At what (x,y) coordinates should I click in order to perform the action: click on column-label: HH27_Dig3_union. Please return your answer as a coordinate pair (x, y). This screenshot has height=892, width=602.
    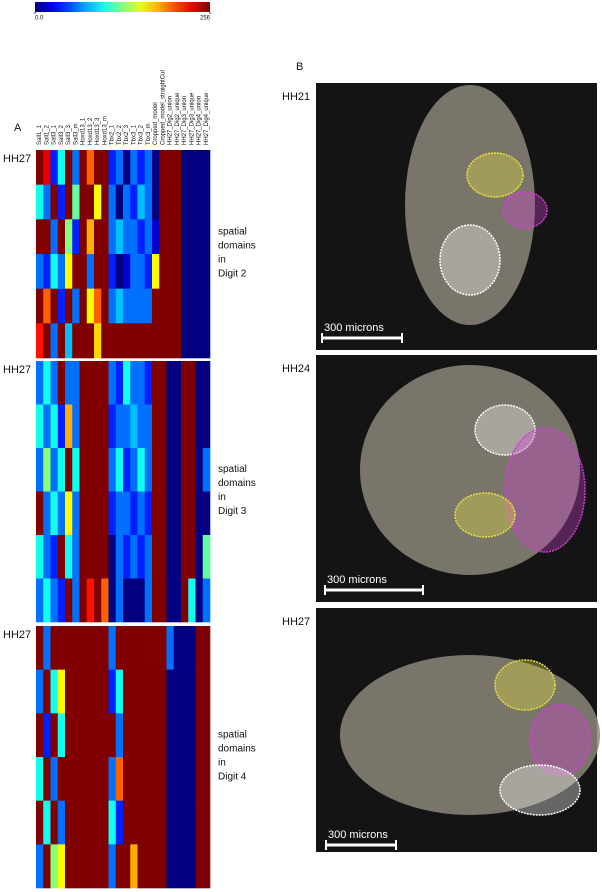
    Looking at the image, I should click on (185, 120).